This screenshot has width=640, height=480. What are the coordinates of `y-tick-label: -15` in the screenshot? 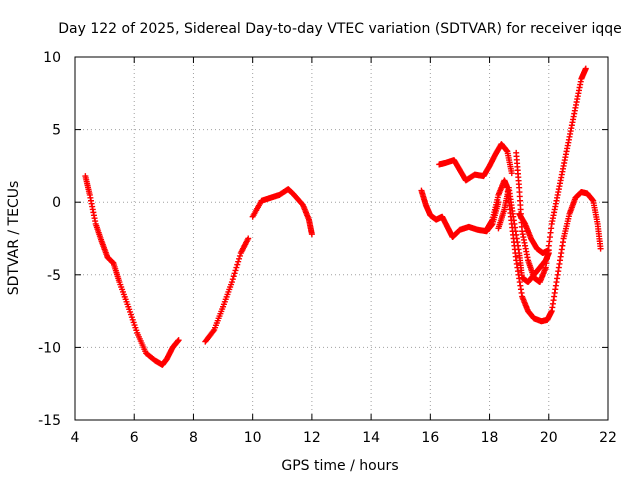 It's located at (49, 421).